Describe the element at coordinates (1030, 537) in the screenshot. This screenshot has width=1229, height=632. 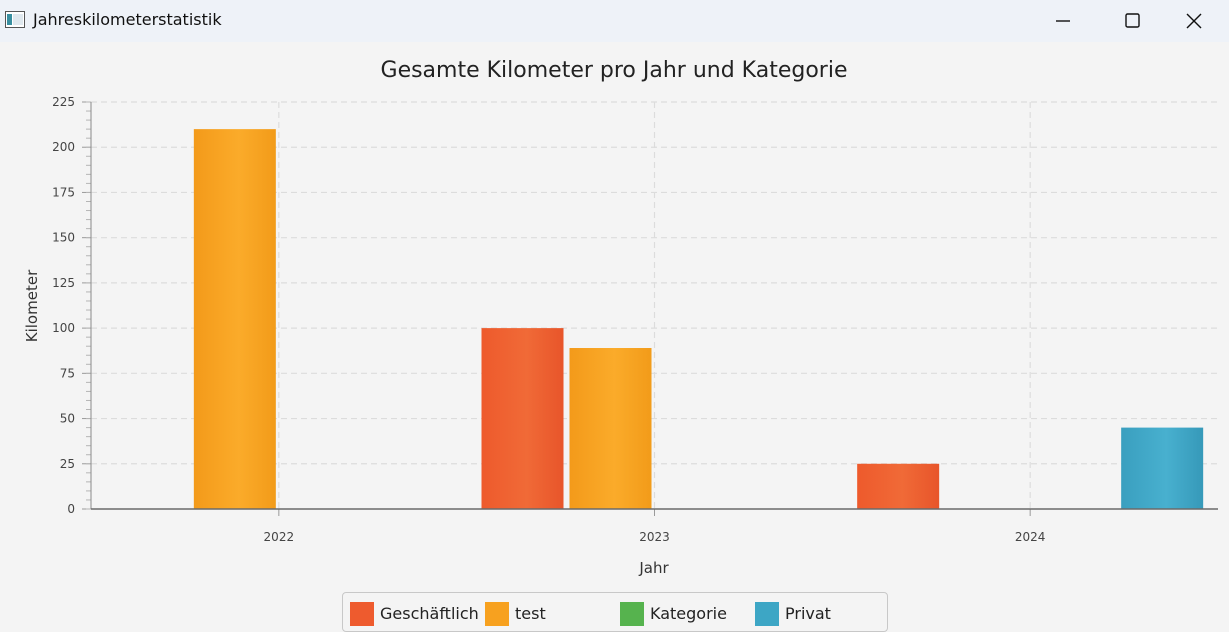
I see `x-tick-label: 2024` at that location.